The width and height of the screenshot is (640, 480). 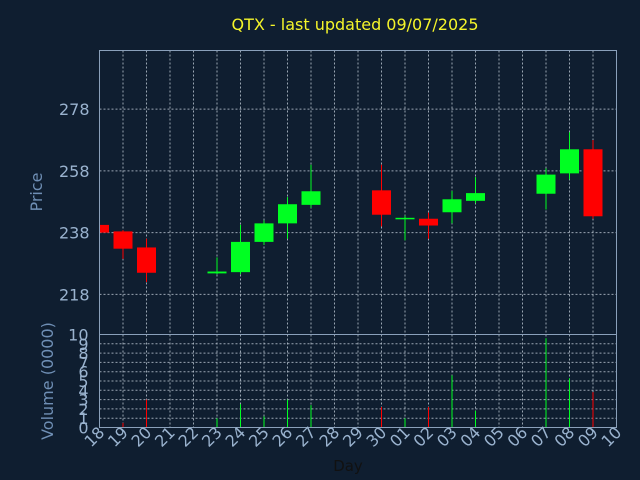 What do you see at coordinates (74, 171) in the screenshot?
I see `price-tick-label: 258` at bounding box center [74, 171].